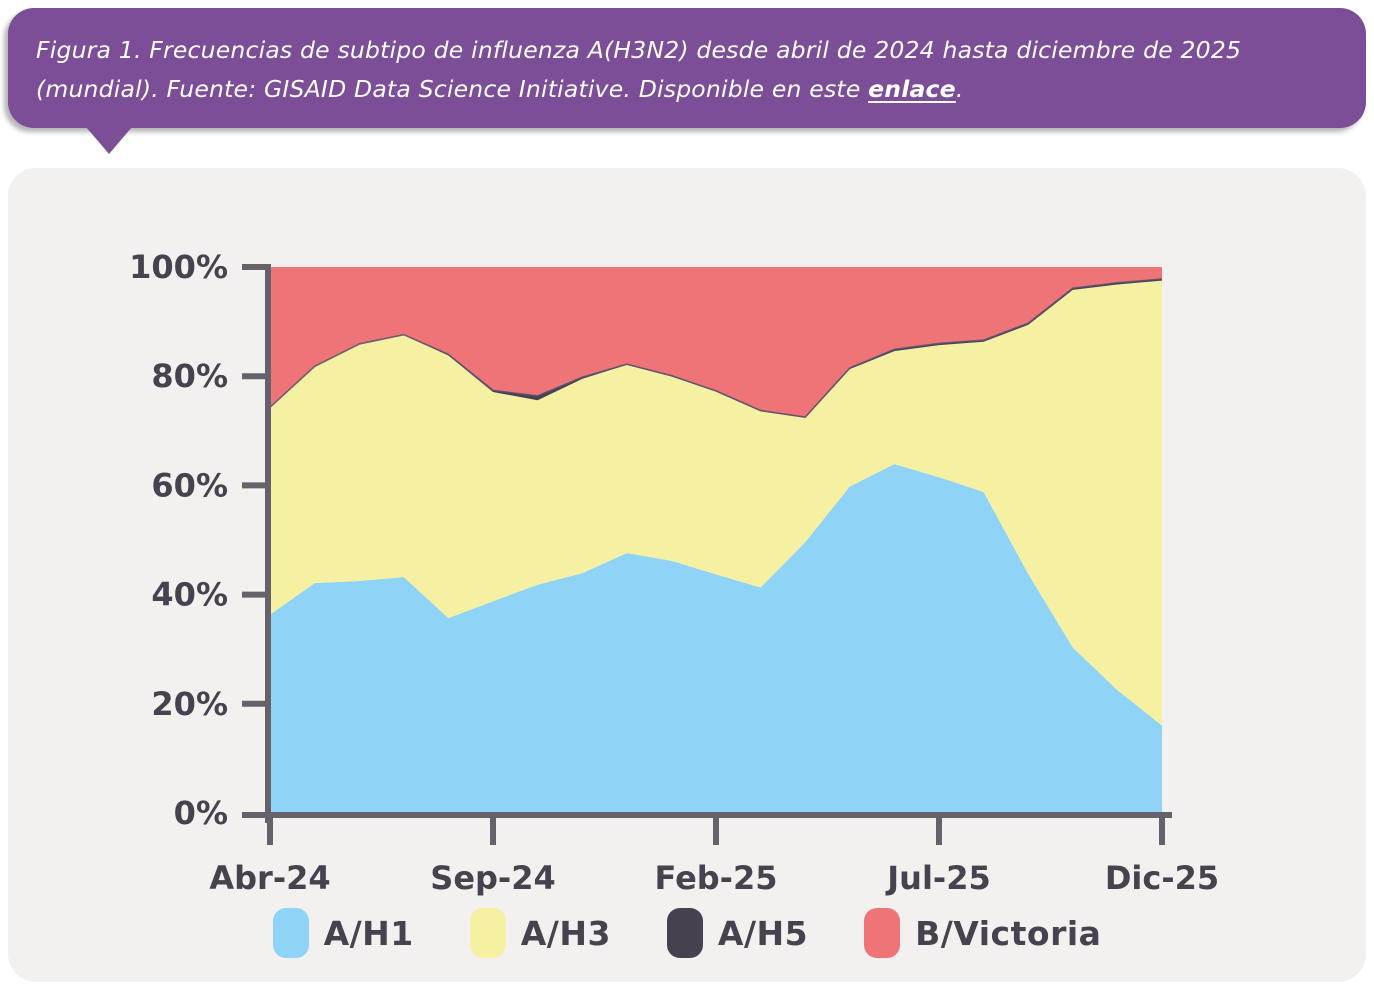  What do you see at coordinates (716, 348) in the screenshot?
I see `a-h5-boundary-line` at bounding box center [716, 348].